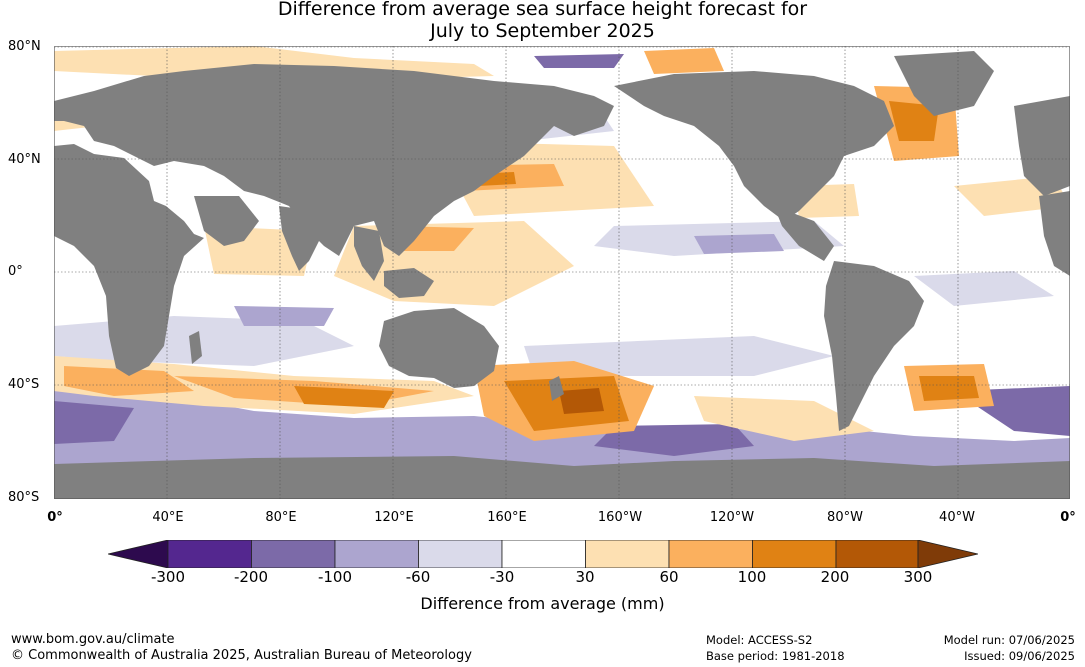 Image resolution: width=1085 pixels, height=667 pixels. I want to click on legend-tick-300: 300, so click(918, 577).